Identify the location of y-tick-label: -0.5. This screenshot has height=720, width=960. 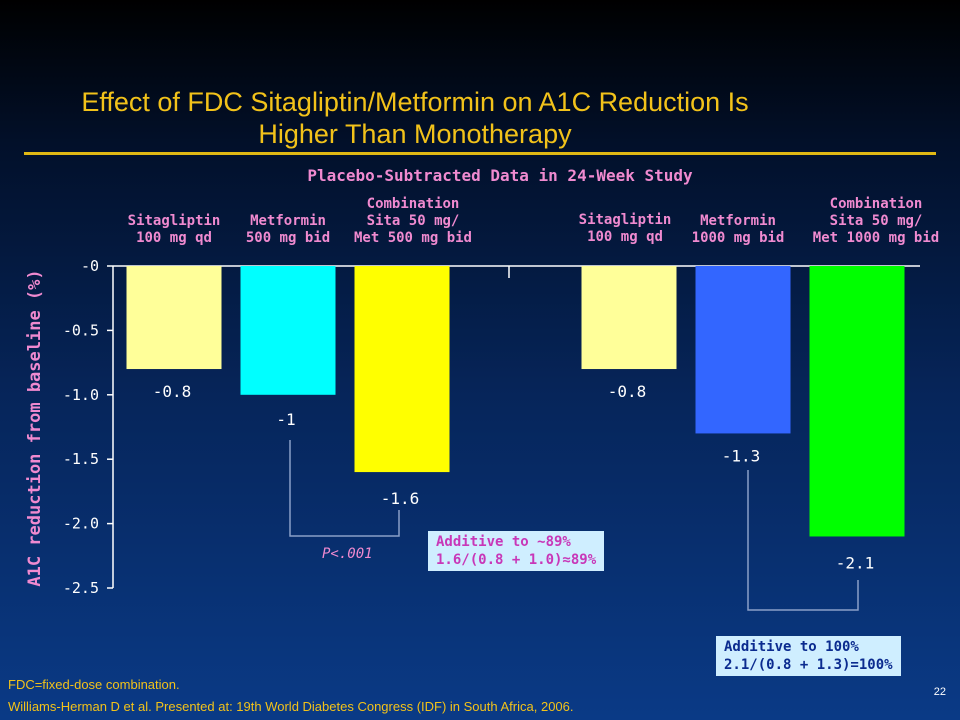
(81, 330).